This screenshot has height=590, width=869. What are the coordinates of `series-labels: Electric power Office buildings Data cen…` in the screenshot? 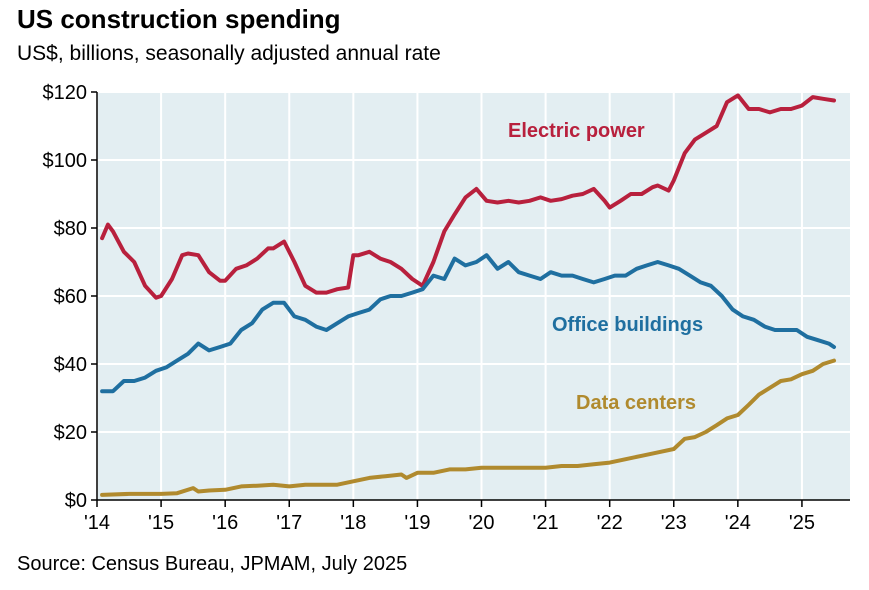 It's located at (605, 267).